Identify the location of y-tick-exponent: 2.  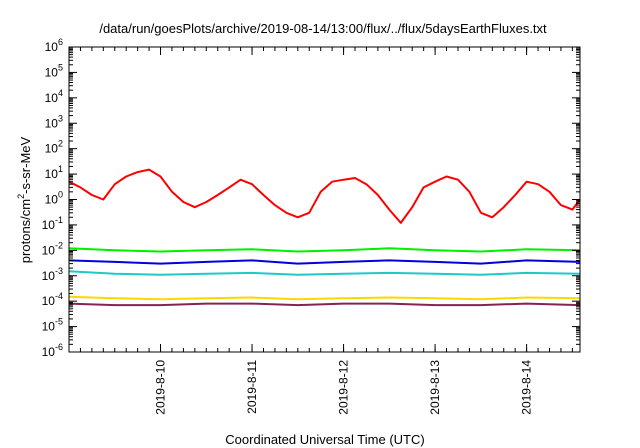
(60, 144).